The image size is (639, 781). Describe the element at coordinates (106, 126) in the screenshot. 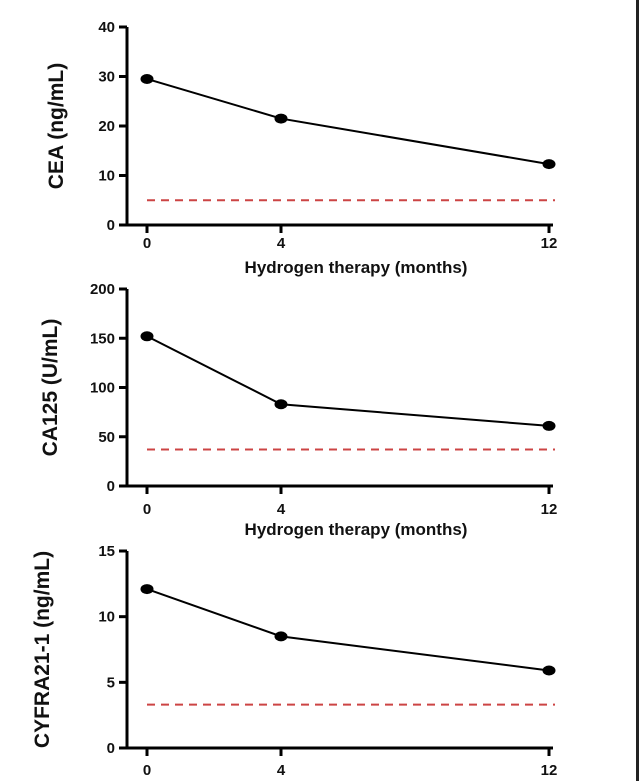

I see `y-tick-label: 20` at that location.